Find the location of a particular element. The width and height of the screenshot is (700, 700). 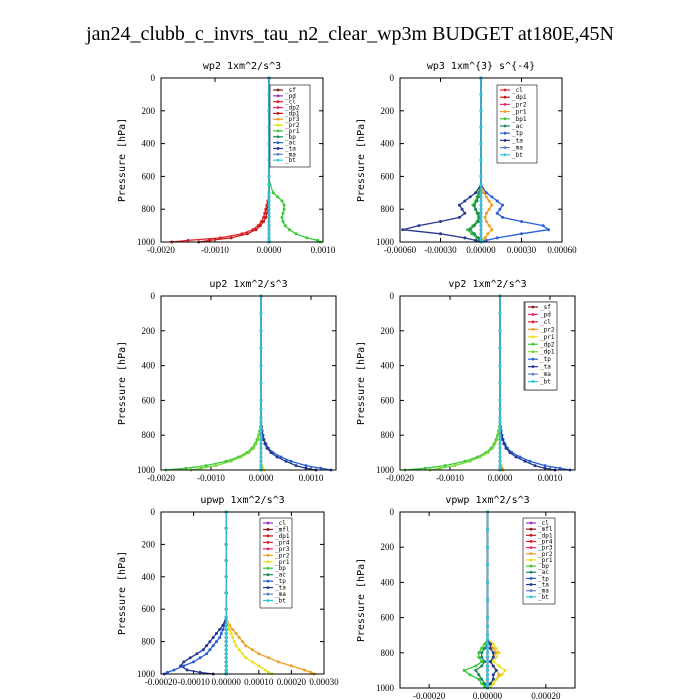

y-tick-label: 600 is located at coordinates (388, 400).